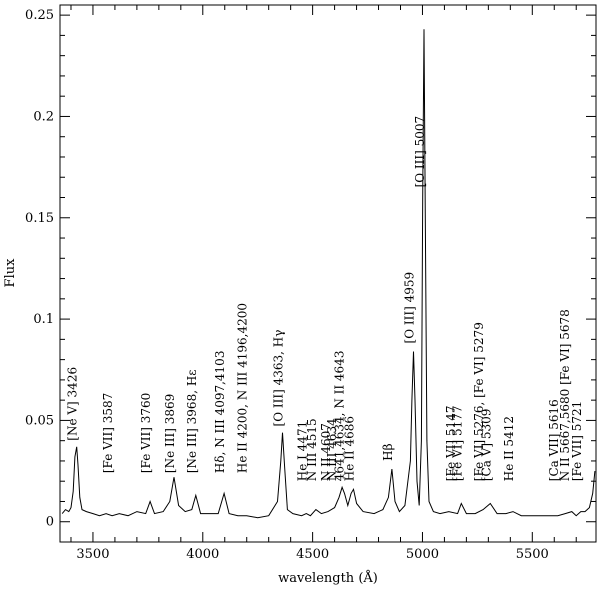 The width and height of the screenshot is (600, 590). Describe the element at coordinates (451, 444) in the screenshot. I see `line-label: [Fe VI] 5147` at that location.